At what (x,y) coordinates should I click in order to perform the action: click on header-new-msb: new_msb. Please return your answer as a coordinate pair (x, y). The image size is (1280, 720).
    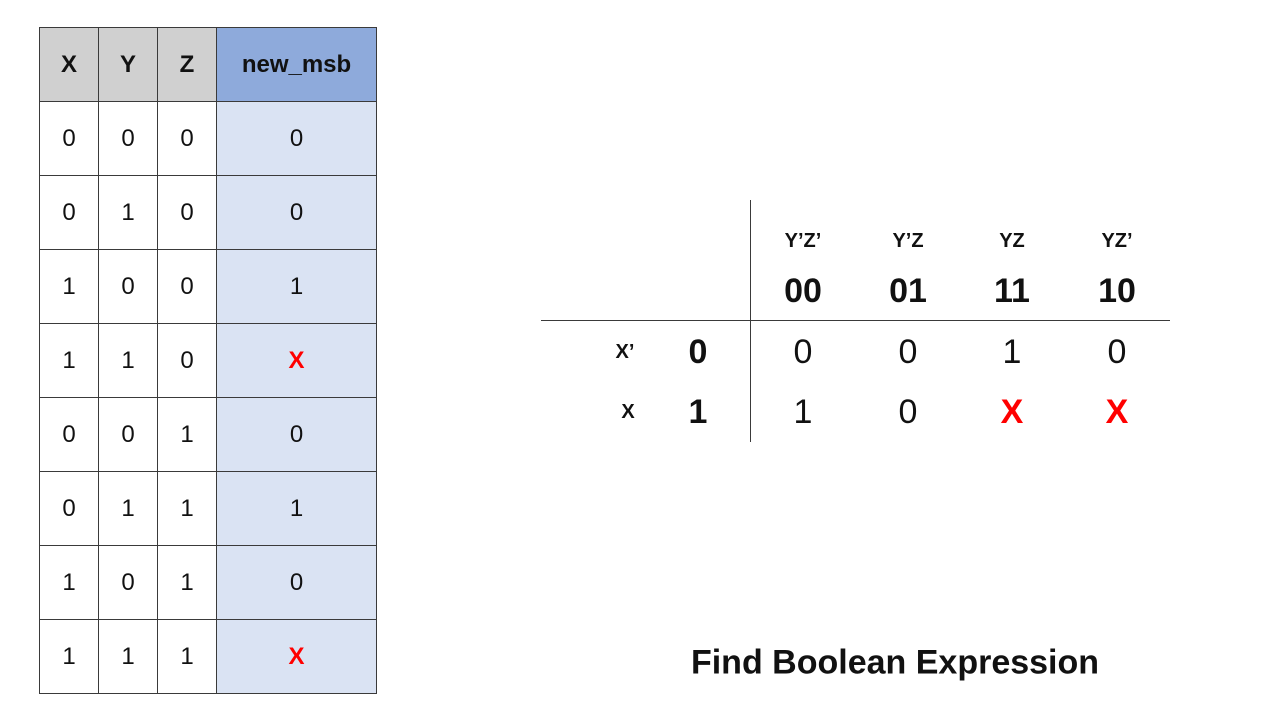
    Looking at the image, I should click on (296, 64).